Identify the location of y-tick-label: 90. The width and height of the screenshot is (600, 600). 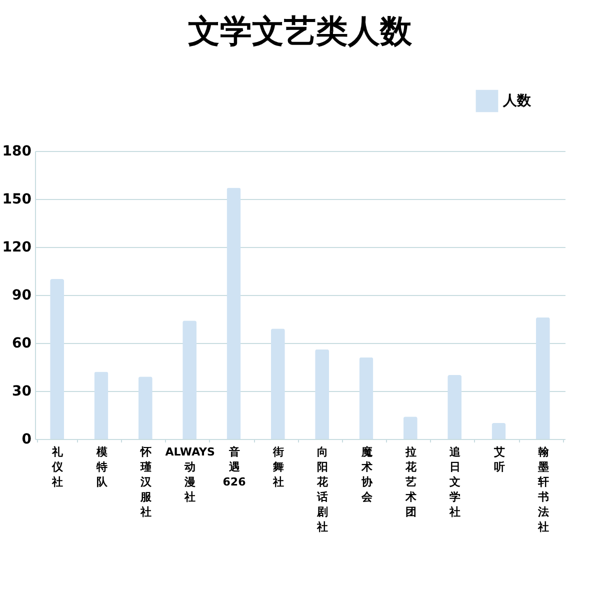
(22, 296).